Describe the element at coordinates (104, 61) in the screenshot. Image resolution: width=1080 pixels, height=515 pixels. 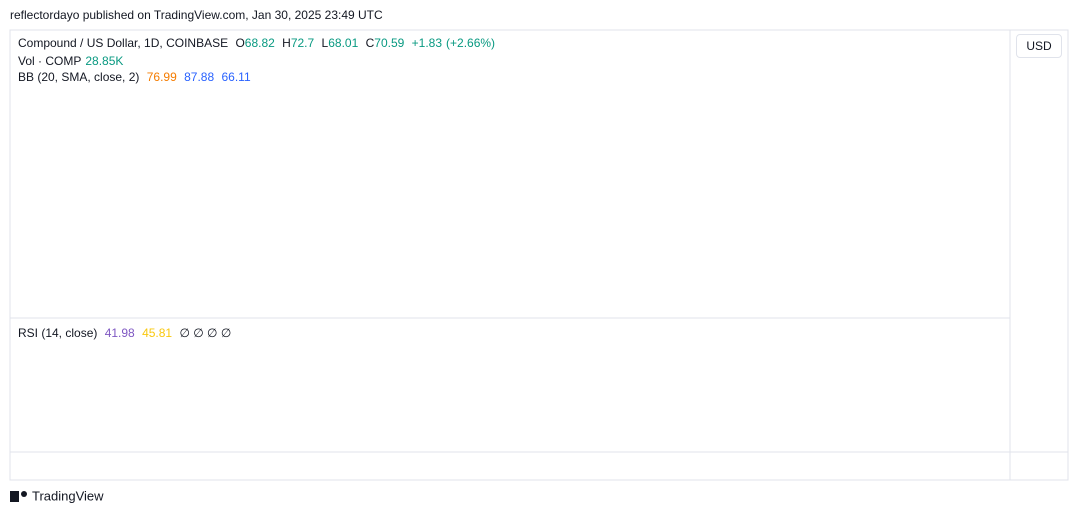
I see `volume-value: 28.85K` at that location.